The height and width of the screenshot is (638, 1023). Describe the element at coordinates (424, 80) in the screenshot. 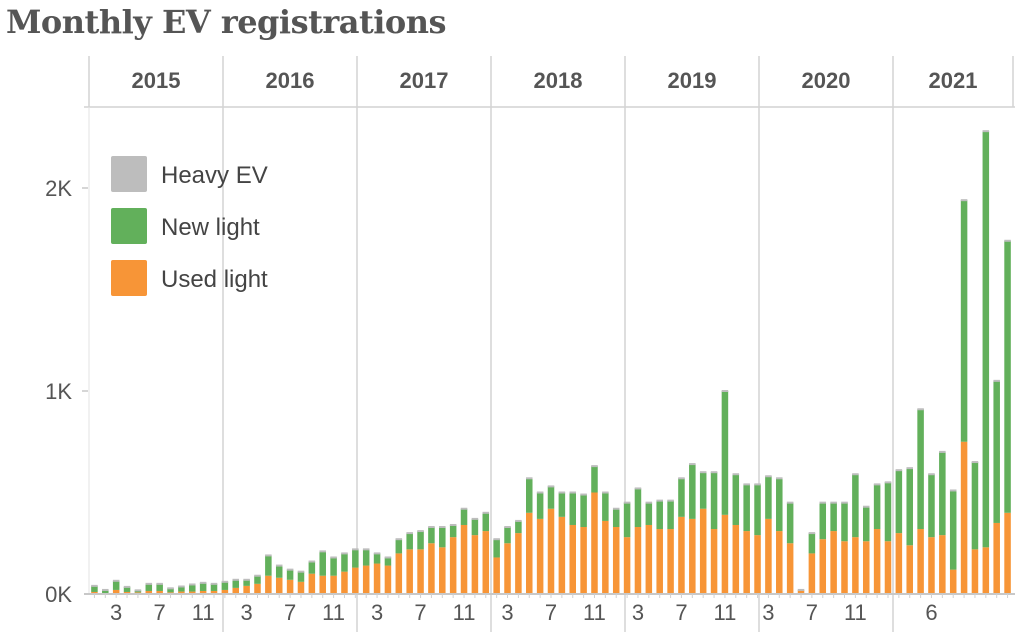

I see `year-label-2017: 2017` at that location.